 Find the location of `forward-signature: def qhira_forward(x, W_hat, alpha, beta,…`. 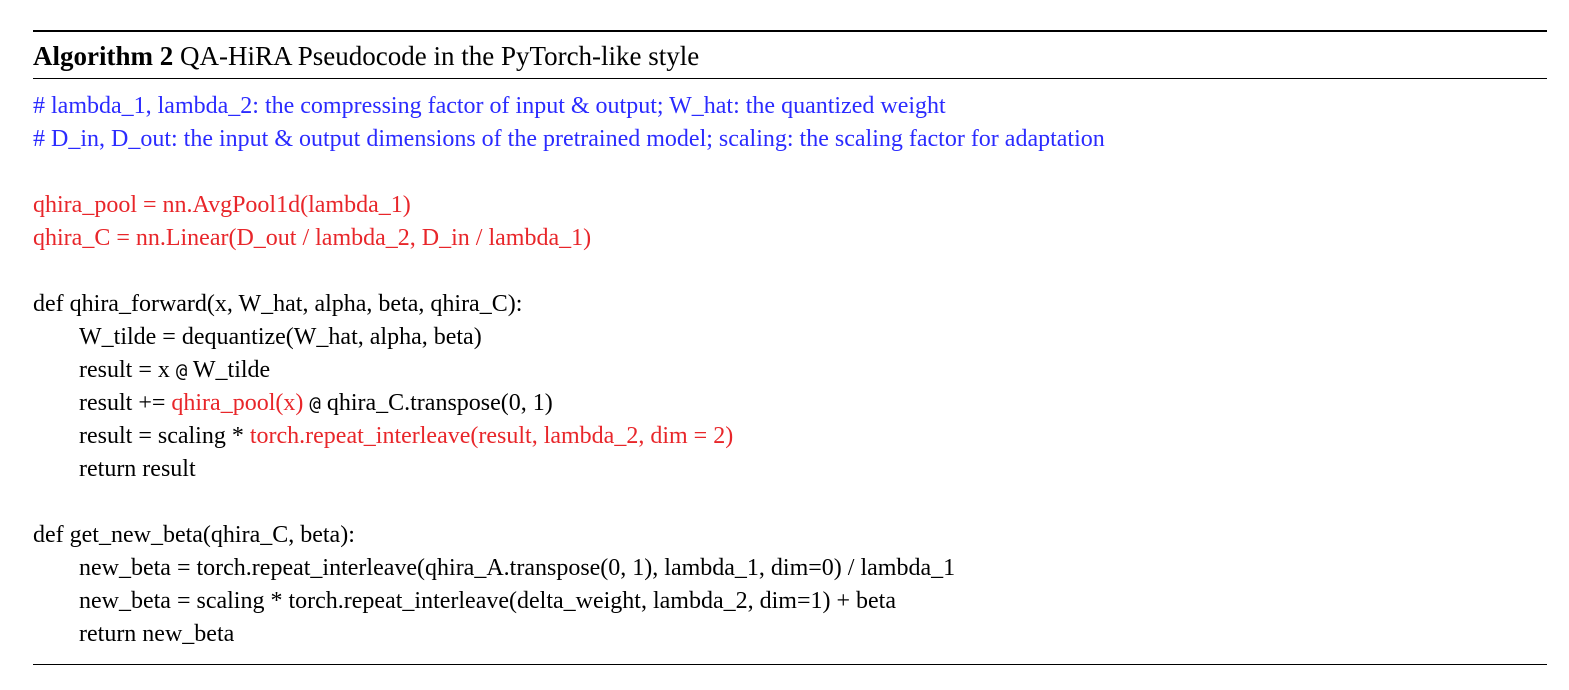

forward-signature: def qhira_forward(x, W_hat, alpha, beta,… is located at coordinates (278, 304).